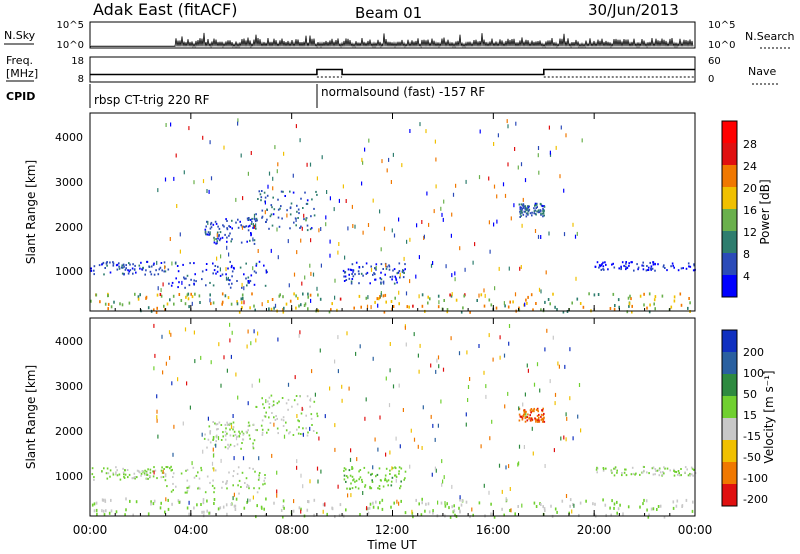 The image size is (800, 554). I want to click on station-title: Adak East (fitACF), so click(165, 9).